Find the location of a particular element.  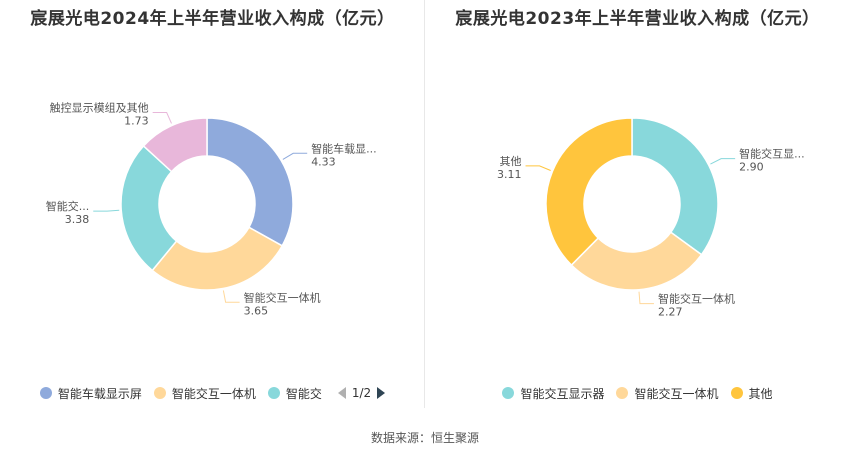

legend-item: 智能交互显示器 is located at coordinates (553, 393).